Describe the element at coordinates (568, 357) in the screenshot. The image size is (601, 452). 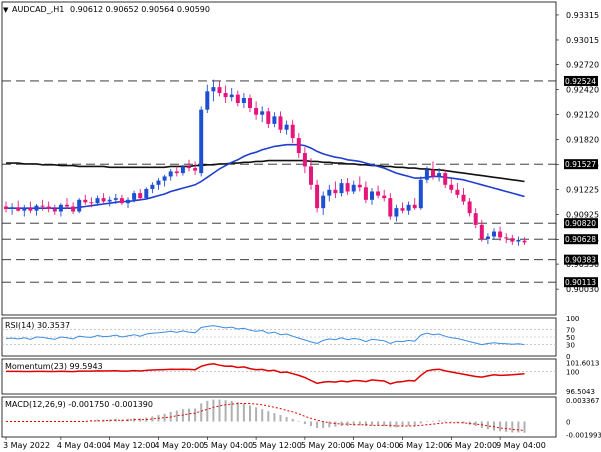
I see `rsi-tick-label: 0` at that location.